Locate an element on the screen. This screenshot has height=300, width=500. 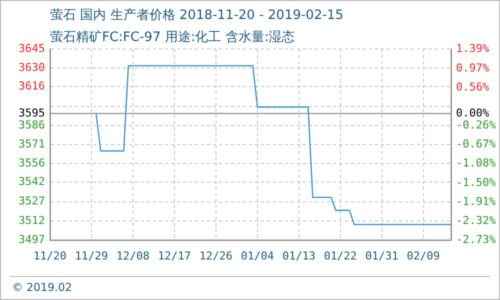
y2-tick-label: -1.91% is located at coordinates (476, 201).